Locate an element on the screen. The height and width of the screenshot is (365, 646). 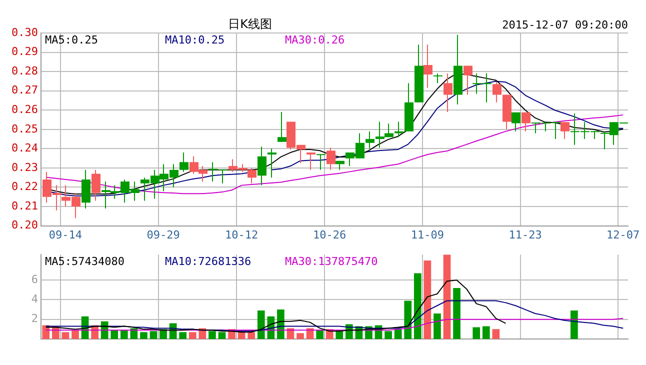
x-tick-label: 10-26 is located at coordinates (329, 235).